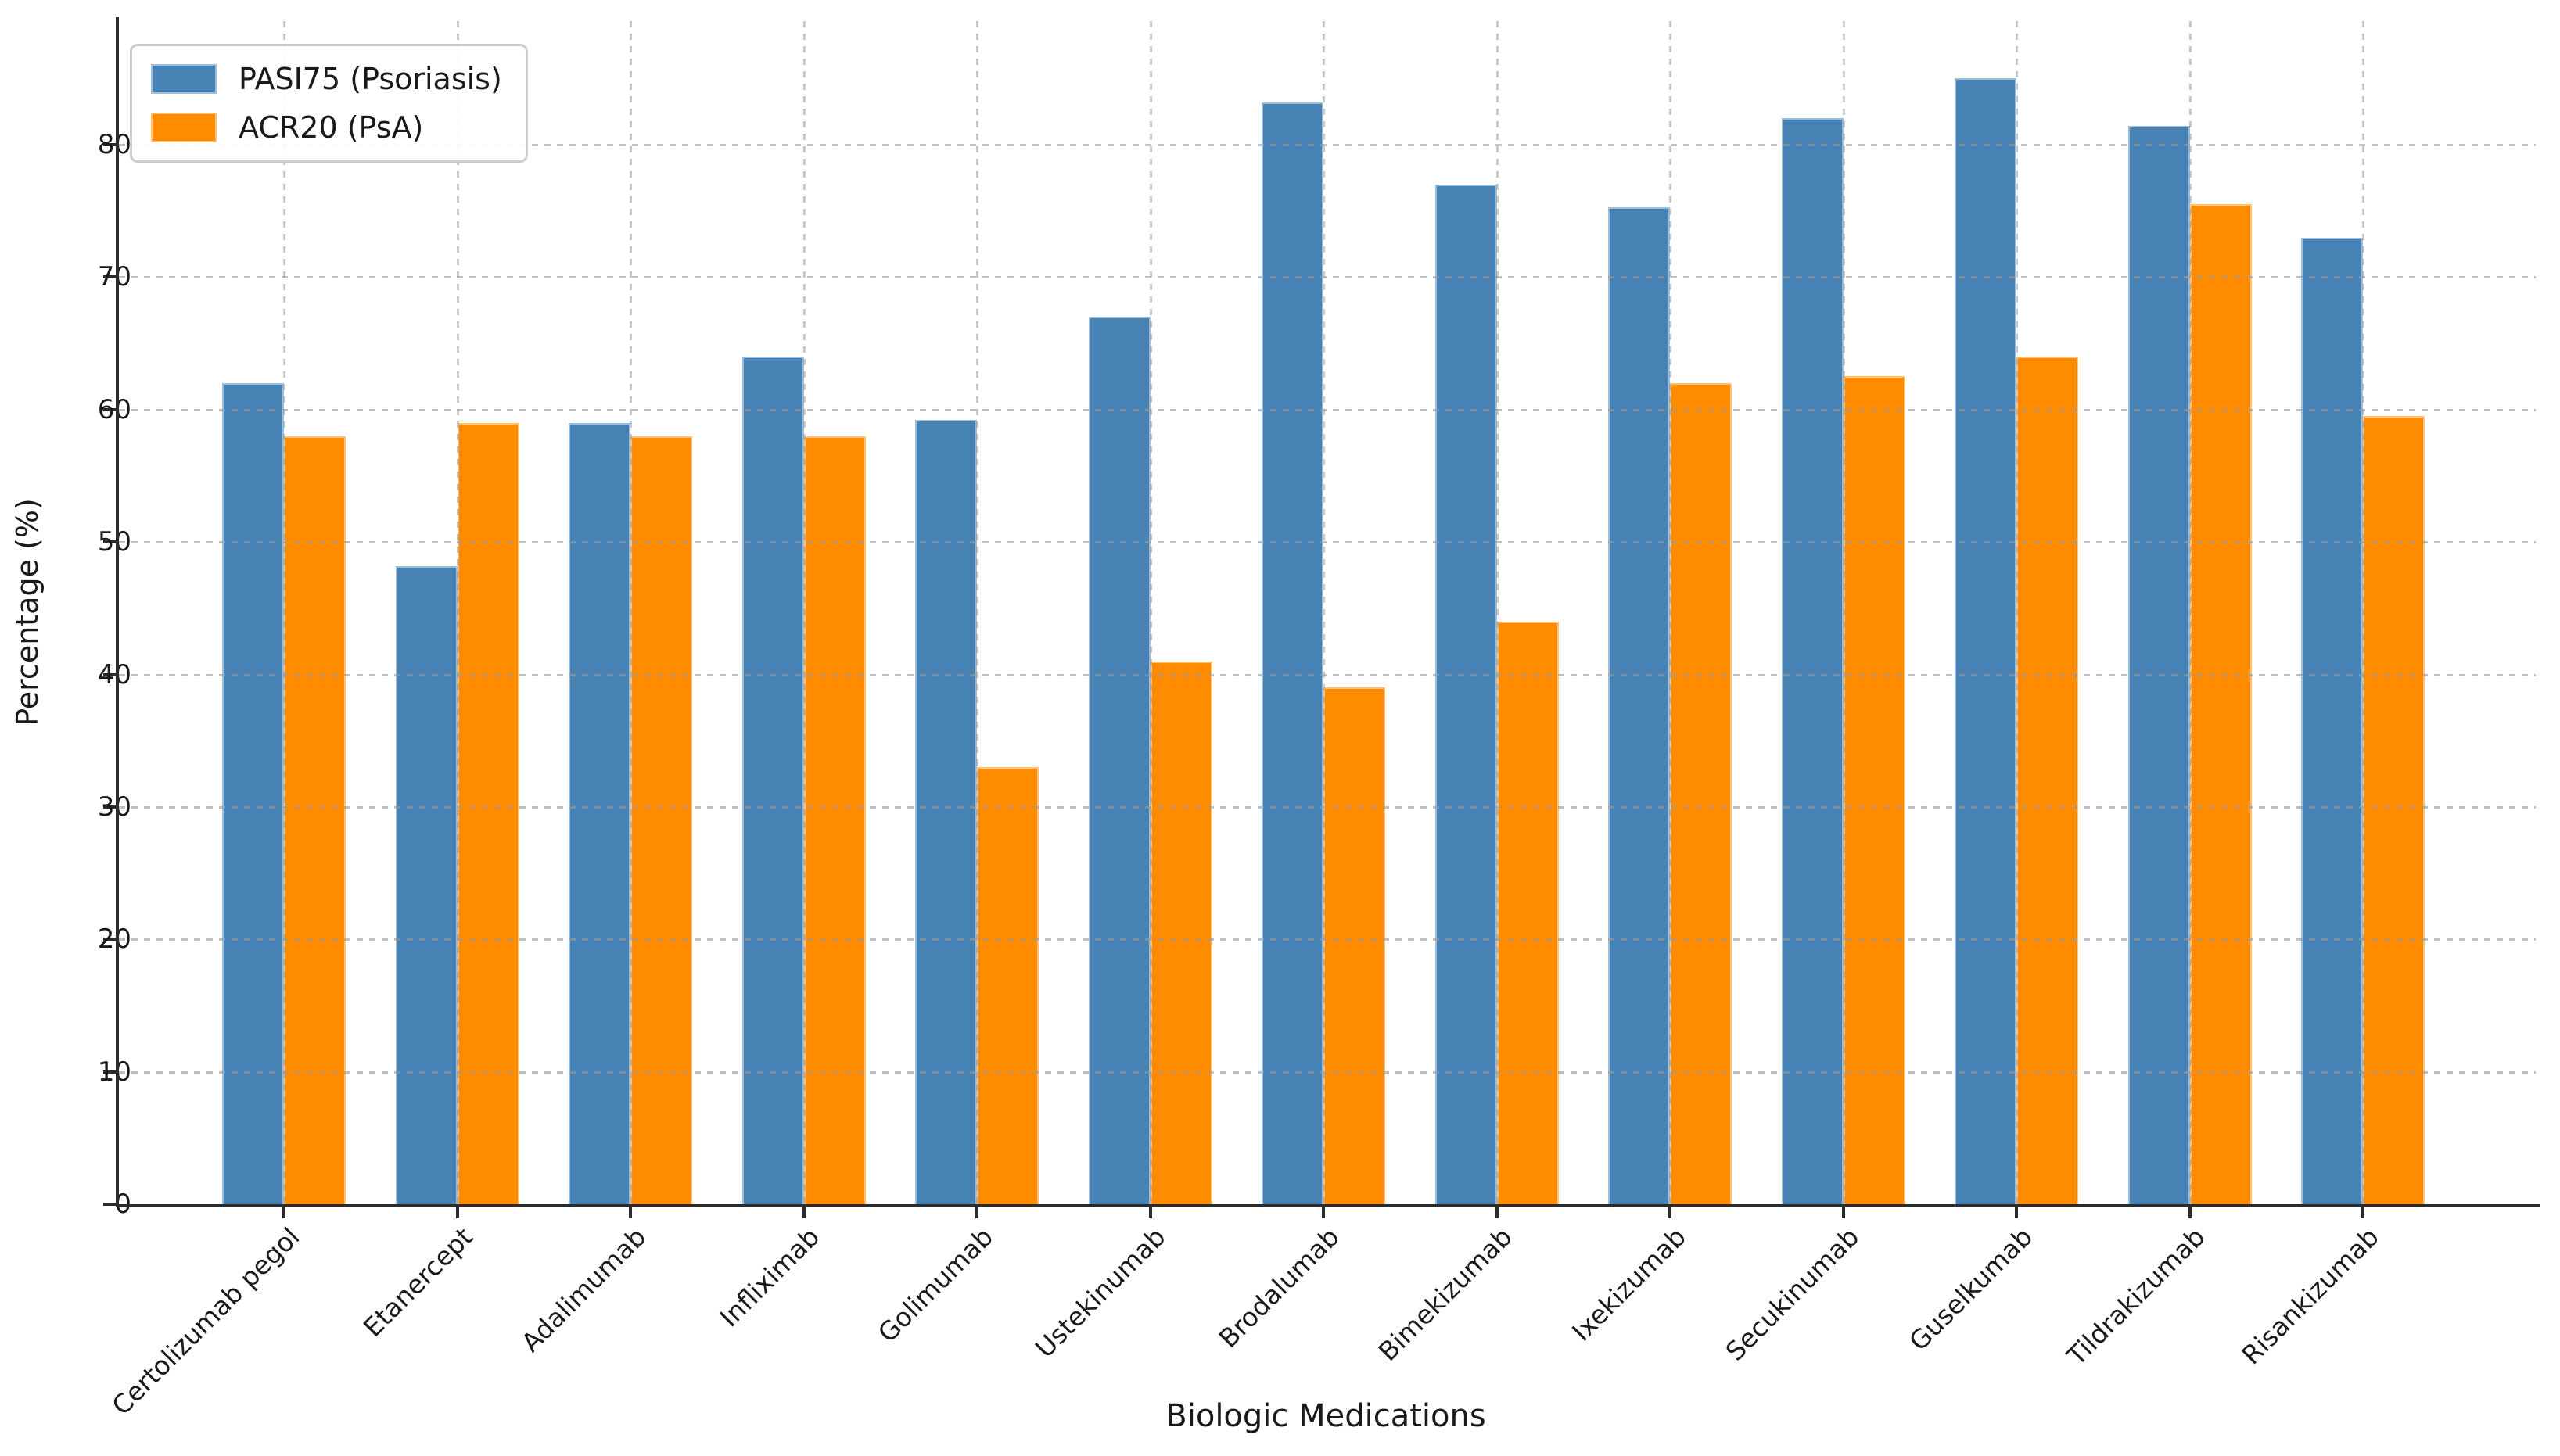 The image size is (2560, 1456). What do you see at coordinates (804, 612) in the screenshot?
I see `x-gridline-infliximab` at bounding box center [804, 612].